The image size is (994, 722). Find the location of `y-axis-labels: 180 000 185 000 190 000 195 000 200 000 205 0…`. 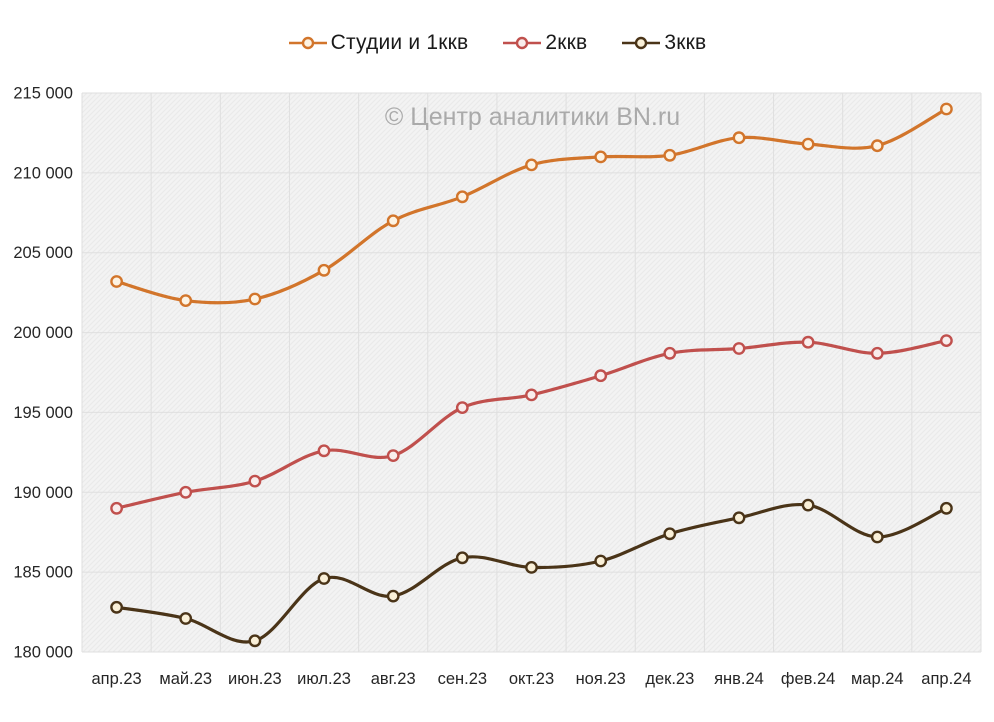

y-axis-labels: 180 000 185 000 190 000 195 000 200 000 205 0… is located at coordinates (43, 373).